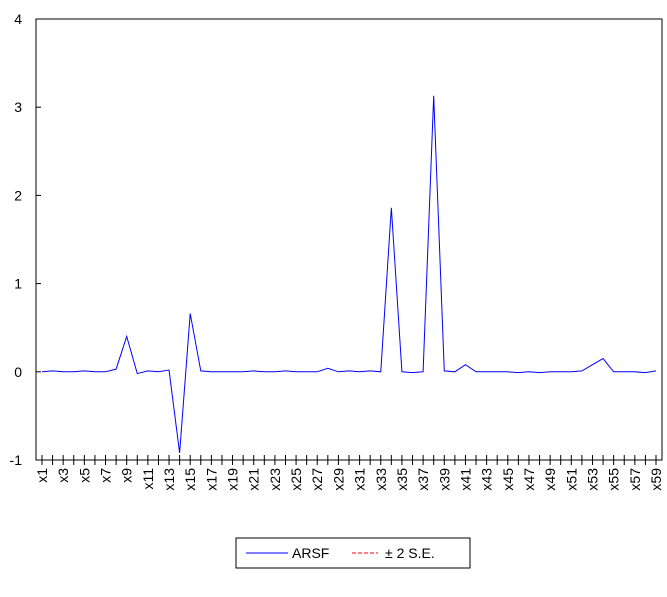  What do you see at coordinates (423, 479) in the screenshot?
I see `x-tick-label: x37` at bounding box center [423, 479].